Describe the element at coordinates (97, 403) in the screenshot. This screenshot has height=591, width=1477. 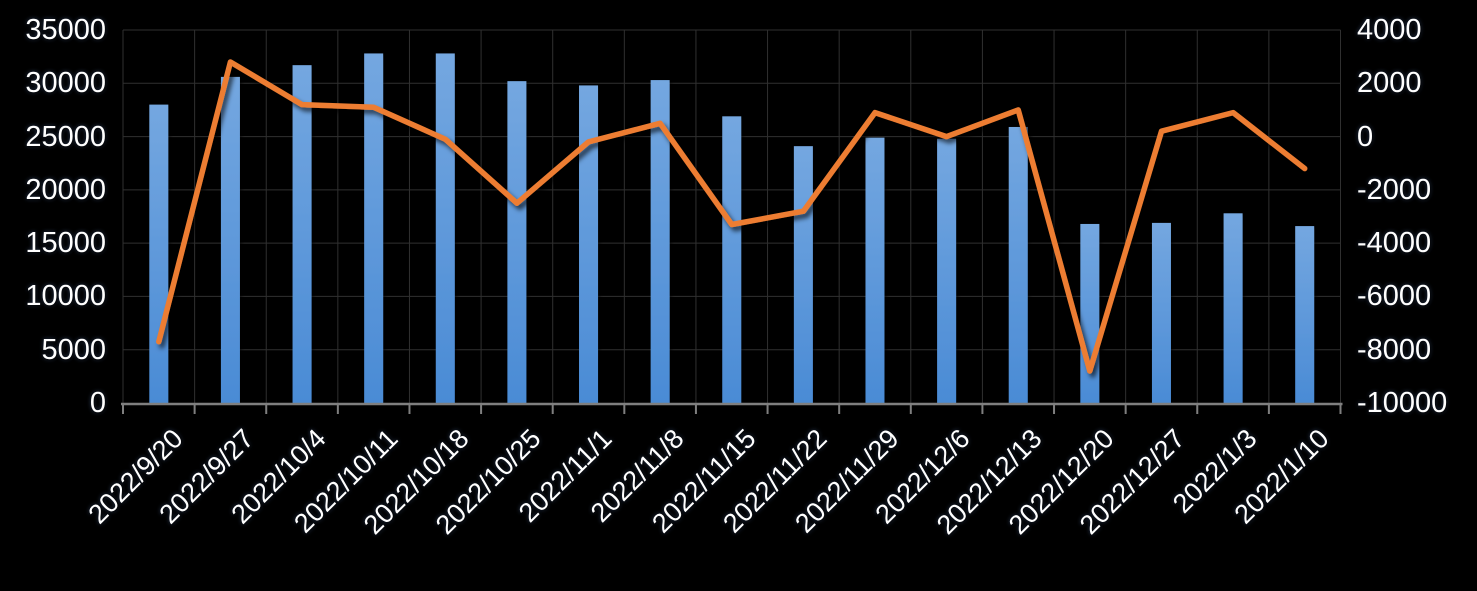
I see `y-axis-left-label: 0` at that location.